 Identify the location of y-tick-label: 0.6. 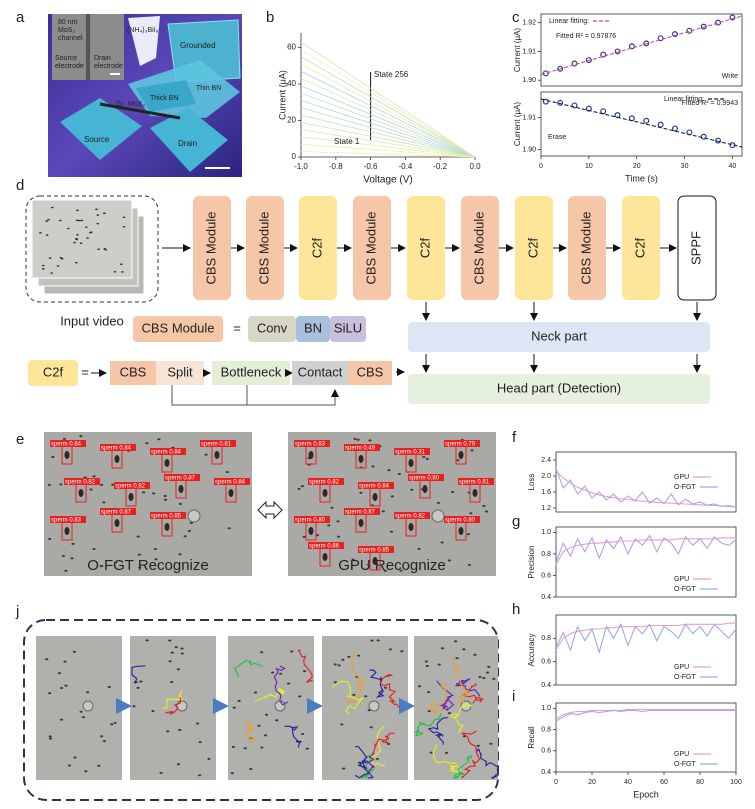
(546, 751).